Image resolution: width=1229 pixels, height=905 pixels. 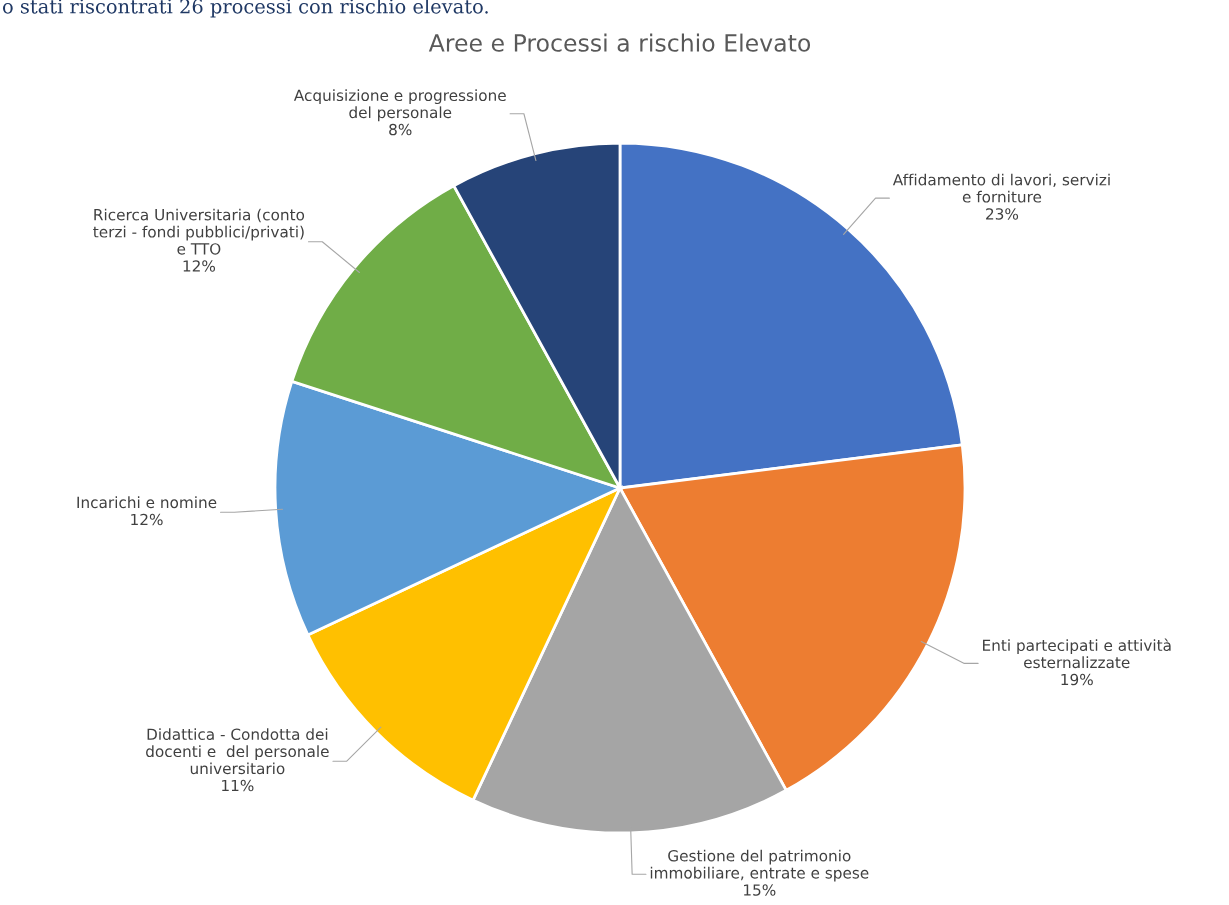 What do you see at coordinates (619, 42) in the screenshot?
I see `chart-title: Aree e Processi a rischio Elevato` at bounding box center [619, 42].